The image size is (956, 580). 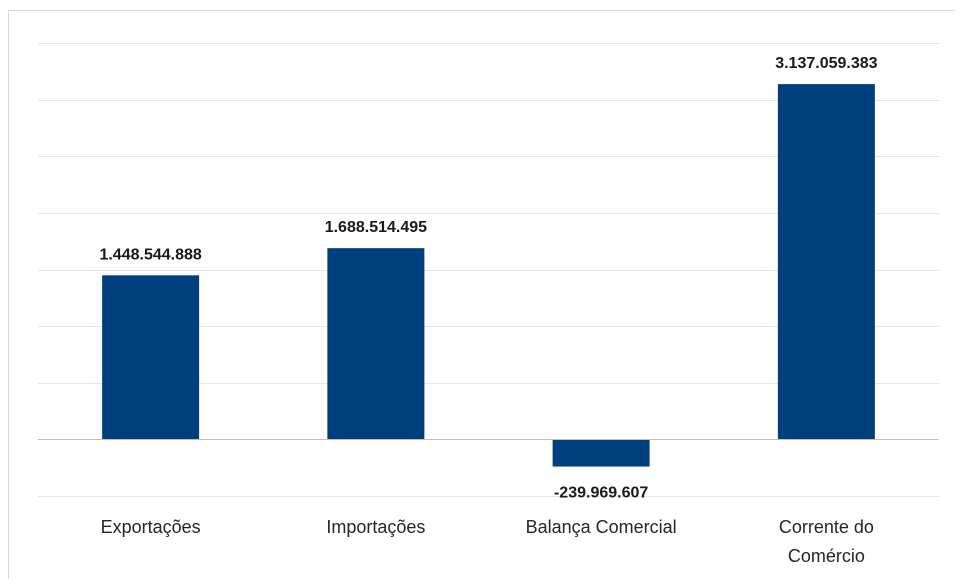 What do you see at coordinates (151, 527) in the screenshot?
I see `category-label: Exportações` at bounding box center [151, 527].